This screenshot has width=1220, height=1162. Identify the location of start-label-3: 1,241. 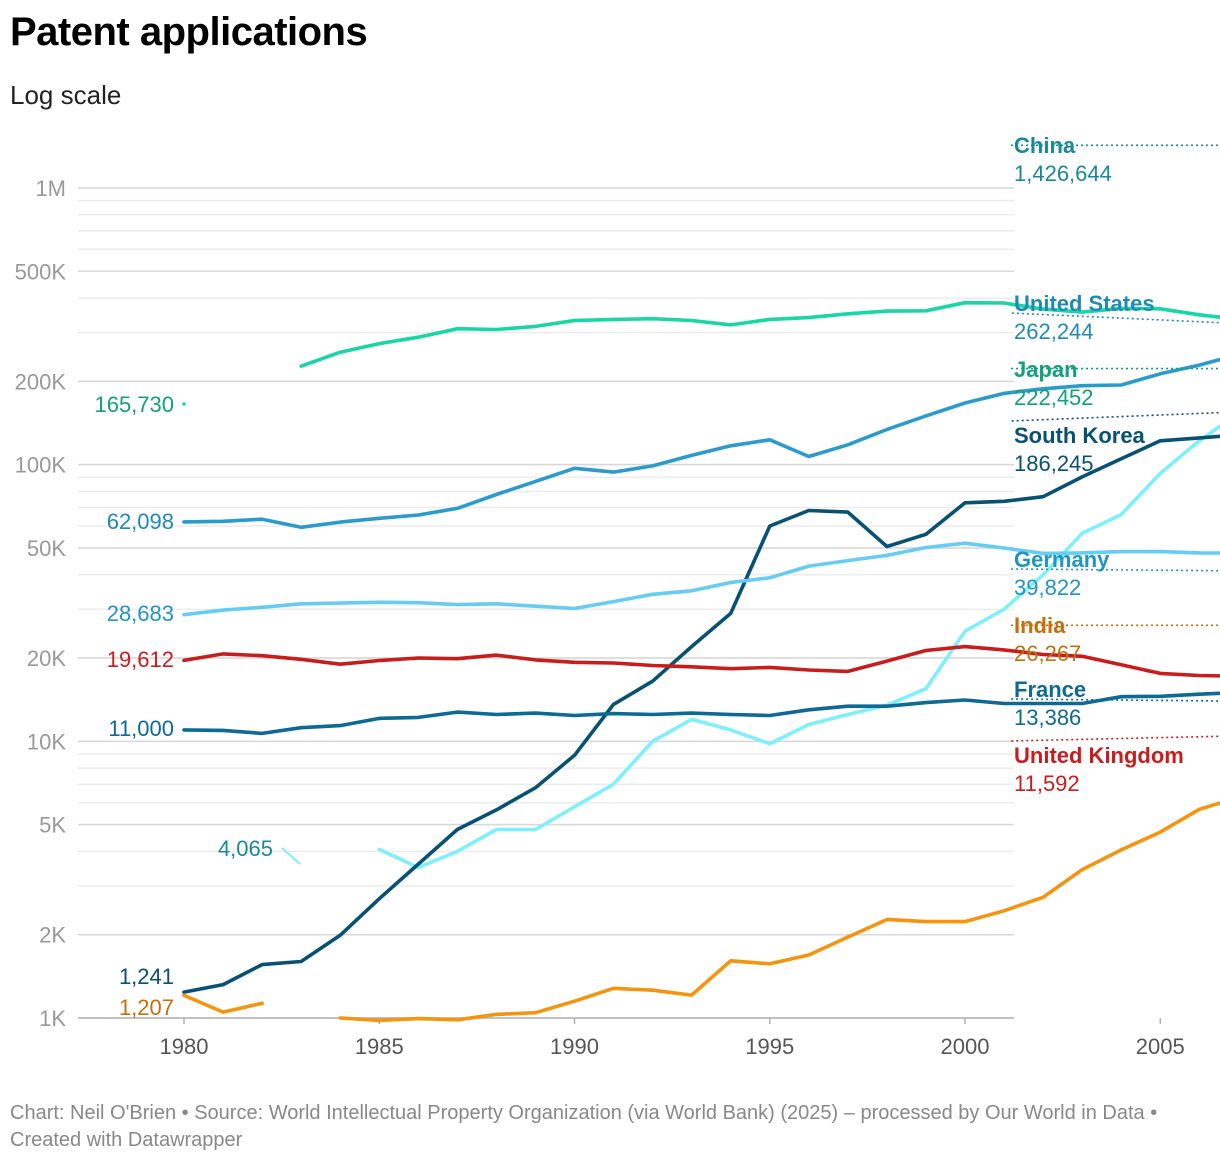
(146, 976).